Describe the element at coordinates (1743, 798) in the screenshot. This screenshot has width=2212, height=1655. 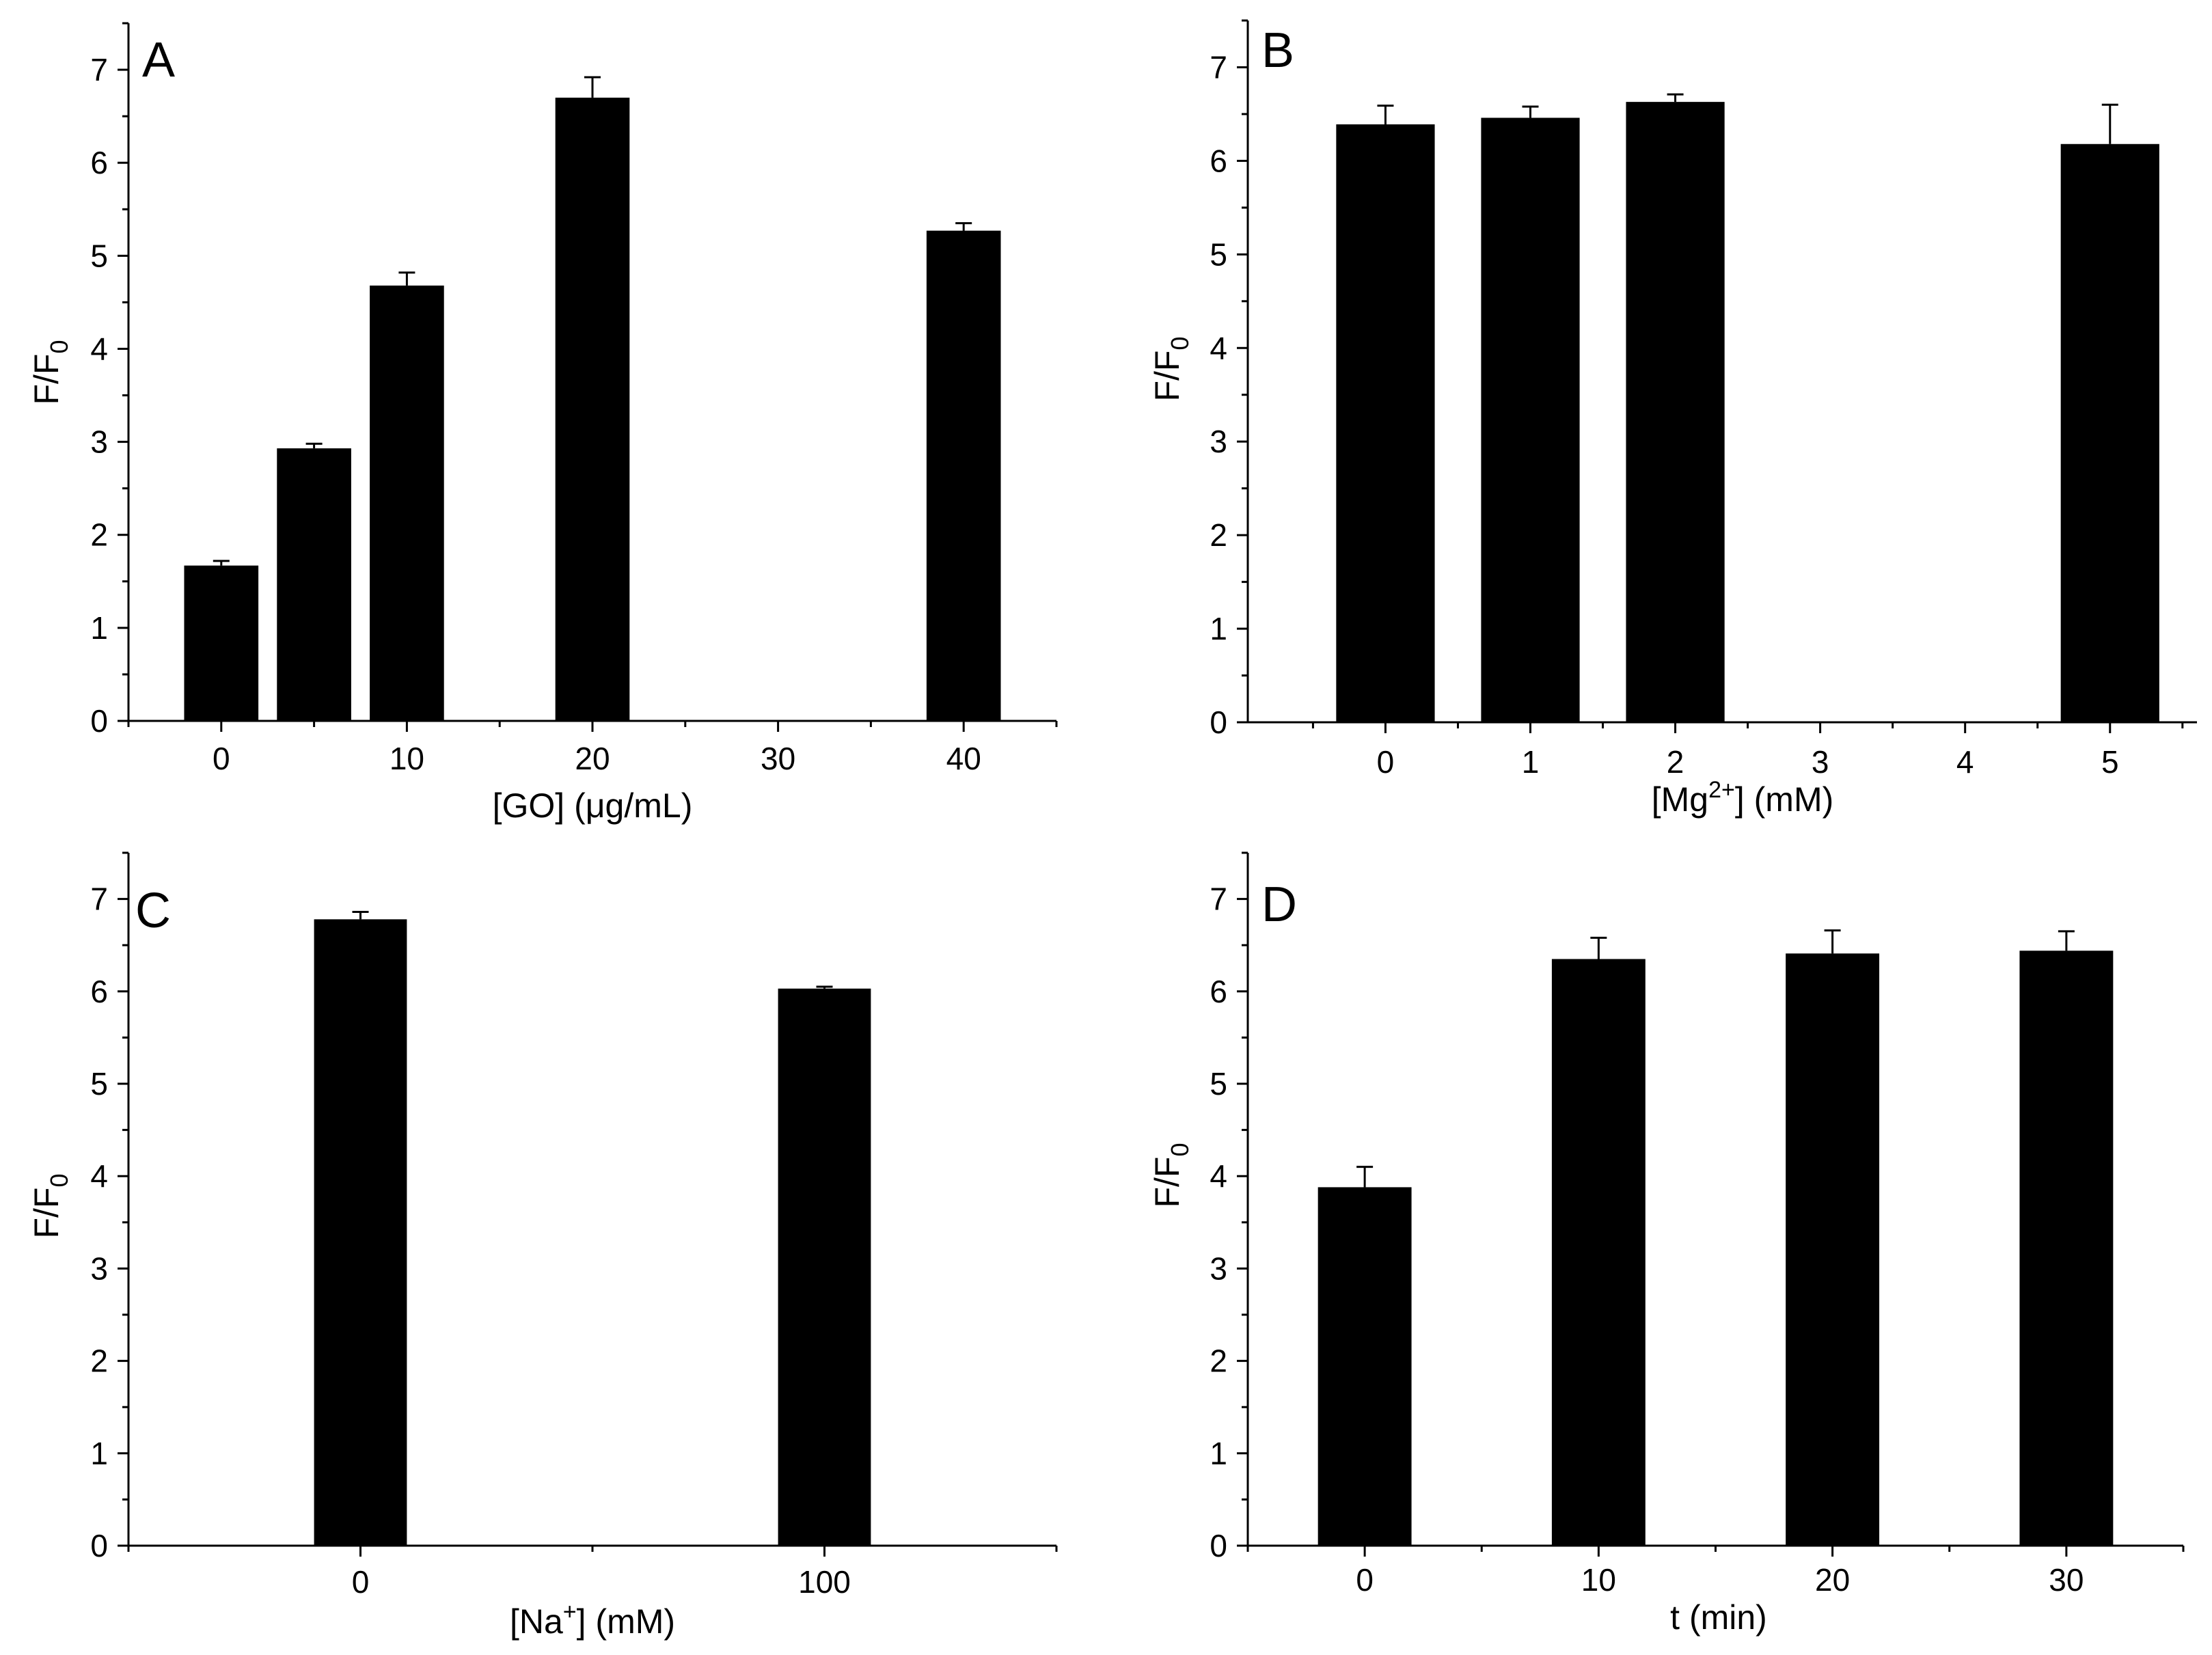
I see `x-axis-title: [Mg2+] (mM)` at that location.